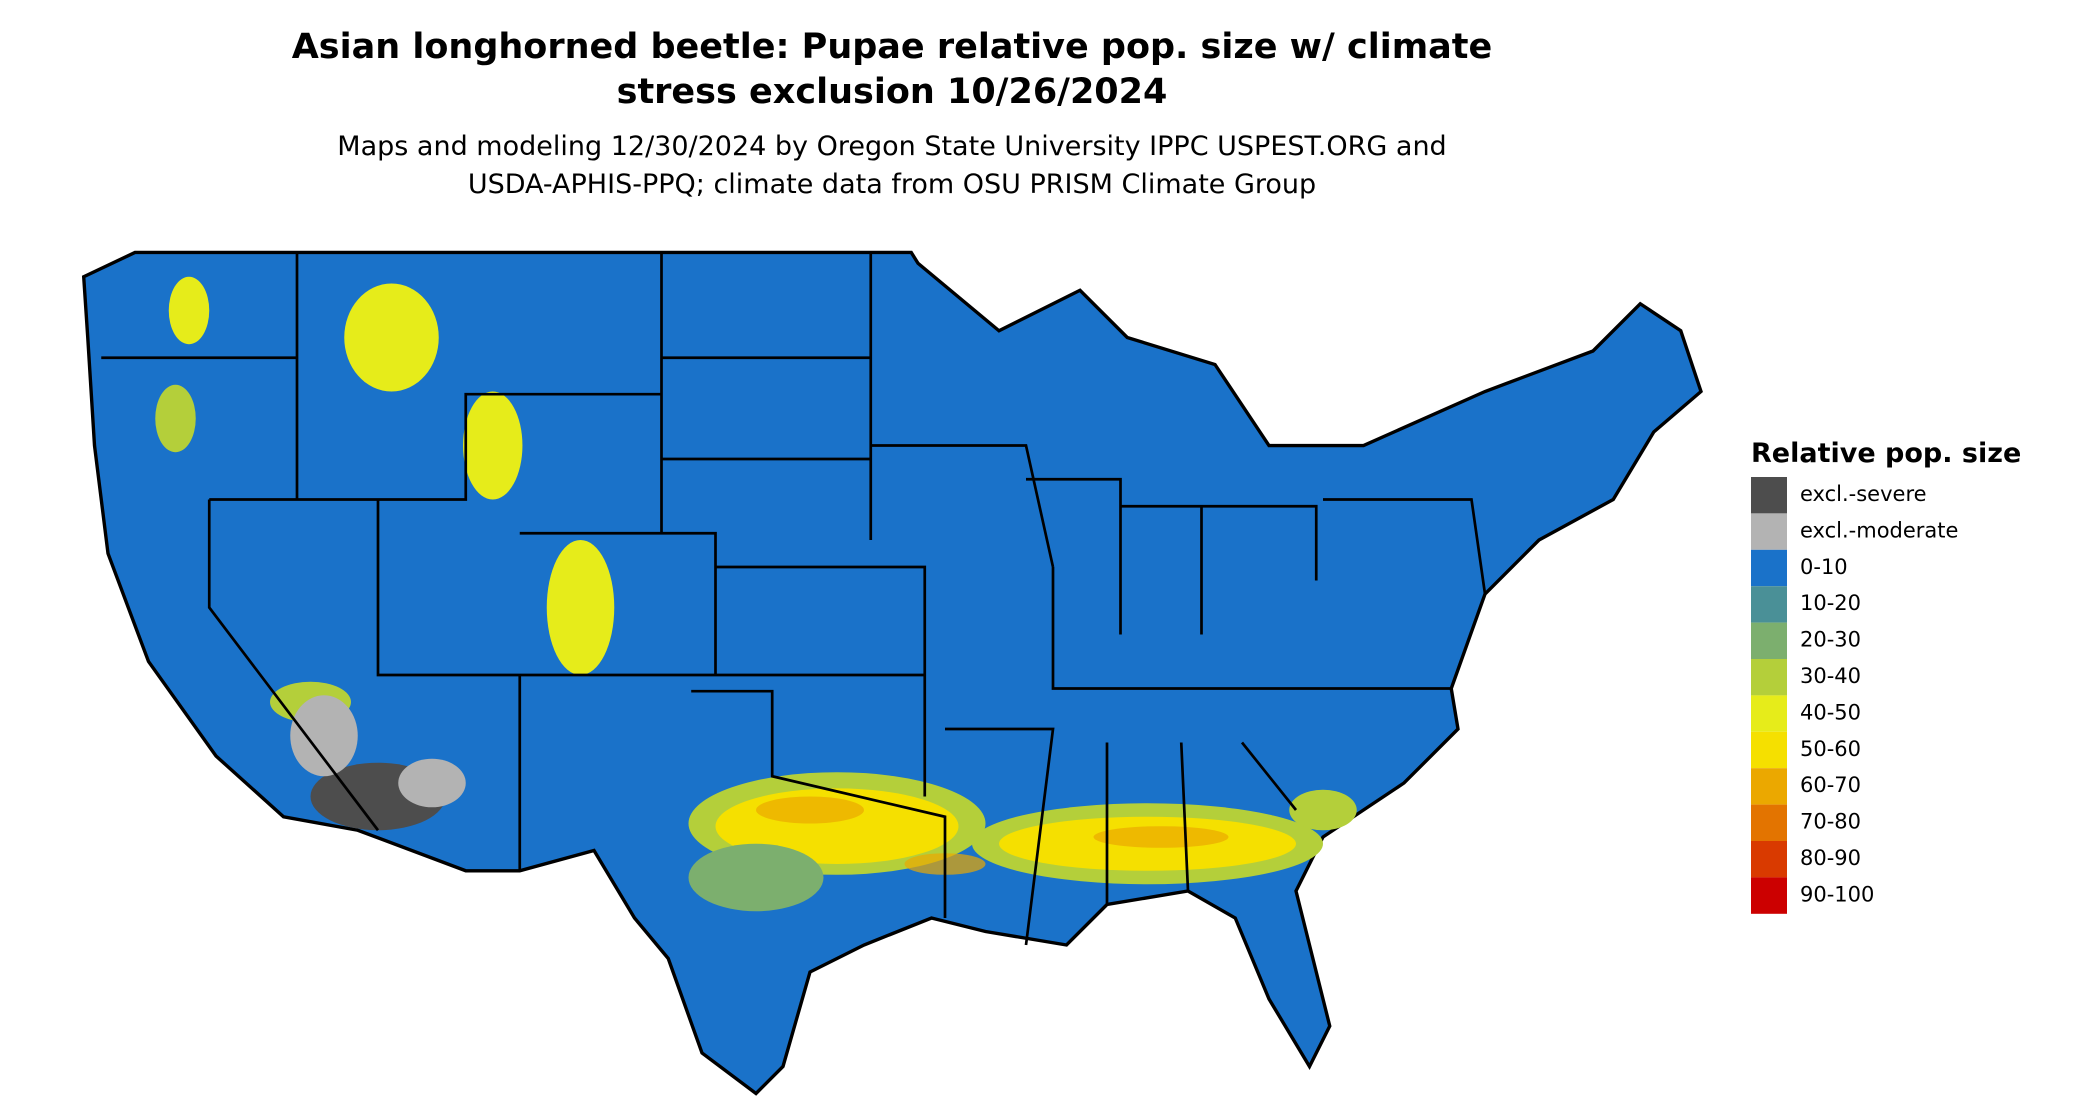 This screenshot has width=2100, height=1116. What do you see at coordinates (1830, 603) in the screenshot?
I see `legend-label: 10-20` at bounding box center [1830, 603].